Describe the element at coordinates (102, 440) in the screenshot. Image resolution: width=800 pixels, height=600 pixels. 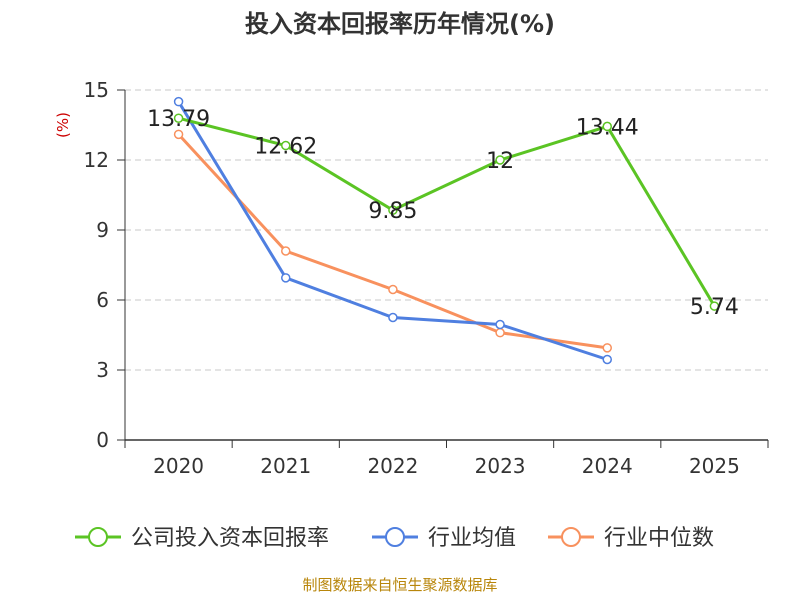
I see `y-tick-label: 0` at that location.